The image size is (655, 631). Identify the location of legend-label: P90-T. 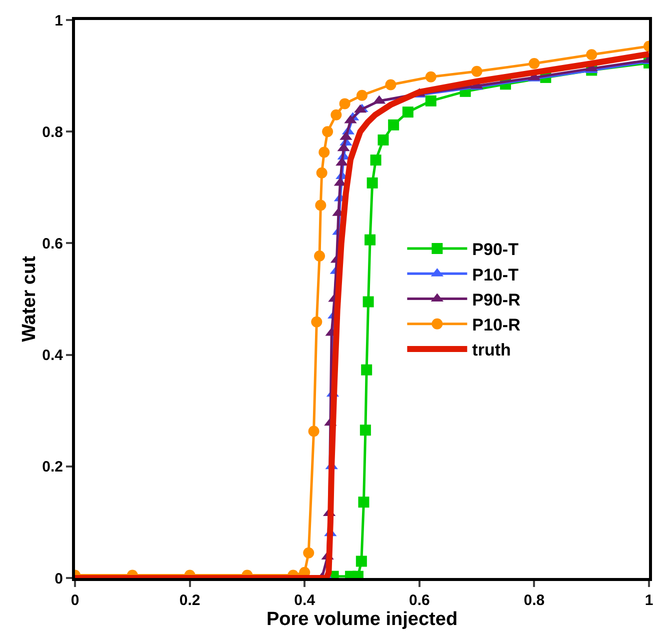
(496, 250).